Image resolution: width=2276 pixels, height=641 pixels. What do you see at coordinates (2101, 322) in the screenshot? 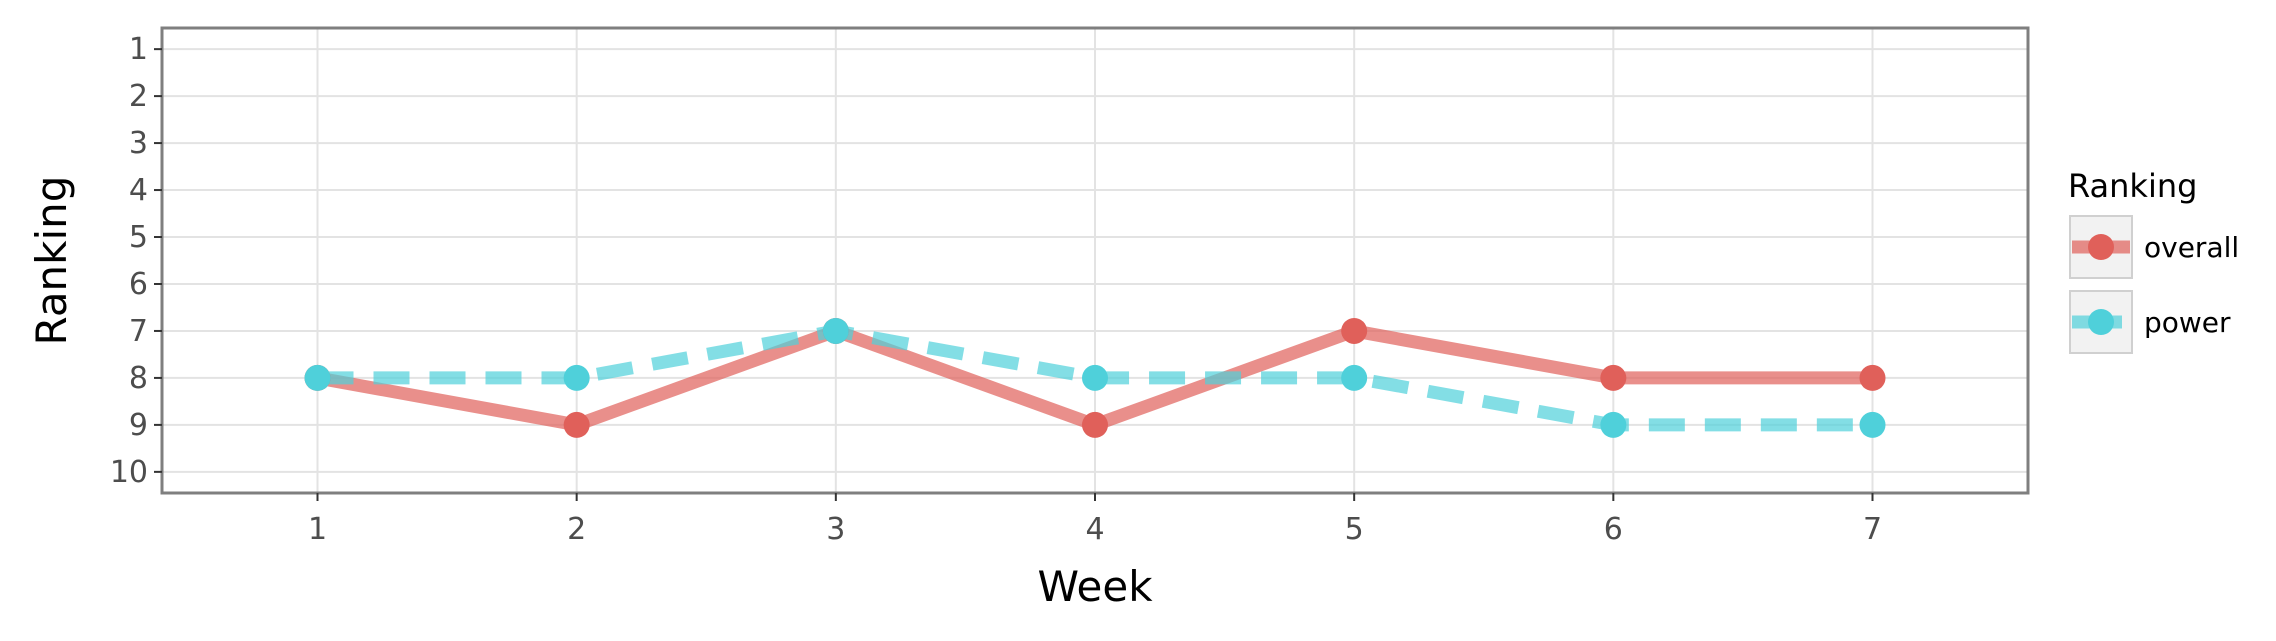
I see `legend-marker-power` at bounding box center [2101, 322].